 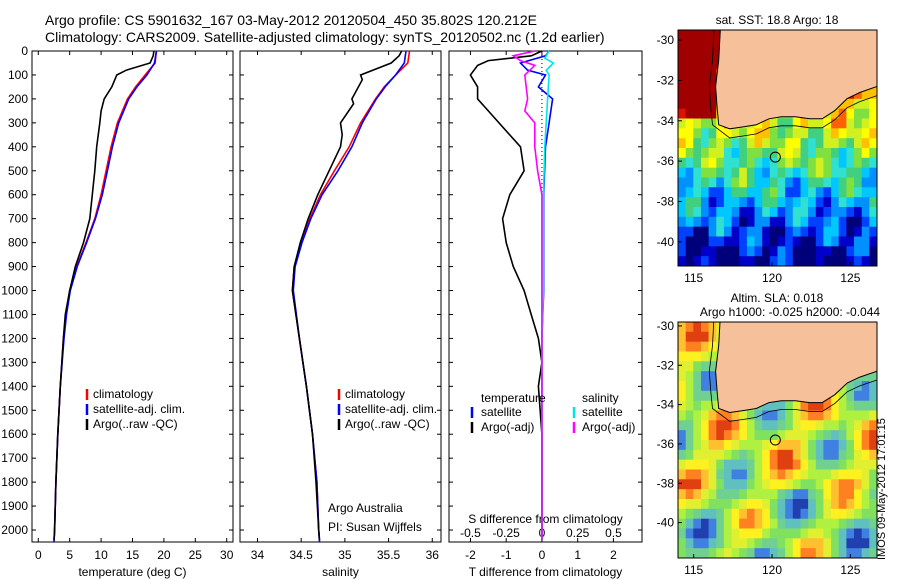 I want to click on y-tick-label: 1900, so click(x=14, y=506).